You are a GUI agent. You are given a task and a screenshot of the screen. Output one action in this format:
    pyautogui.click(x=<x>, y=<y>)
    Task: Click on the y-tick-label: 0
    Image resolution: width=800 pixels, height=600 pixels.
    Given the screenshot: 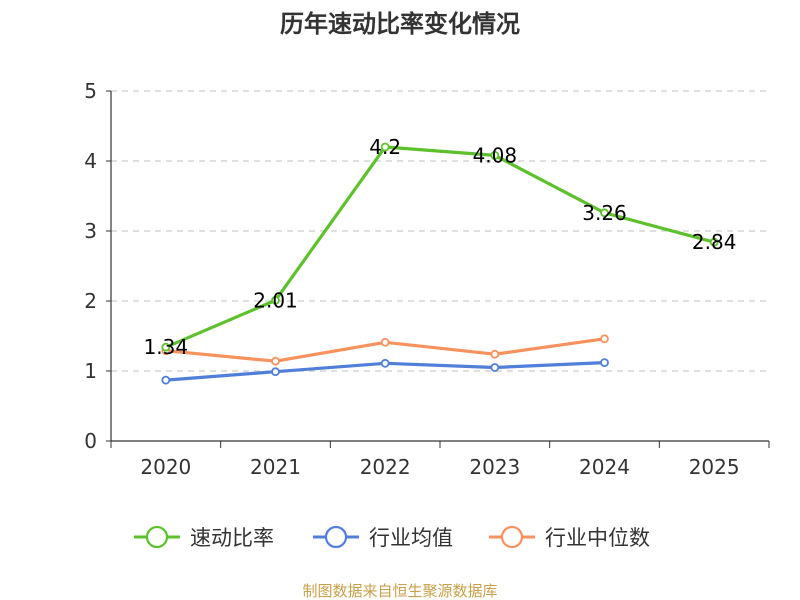 What is the action you would take?
    pyautogui.click(x=90, y=441)
    